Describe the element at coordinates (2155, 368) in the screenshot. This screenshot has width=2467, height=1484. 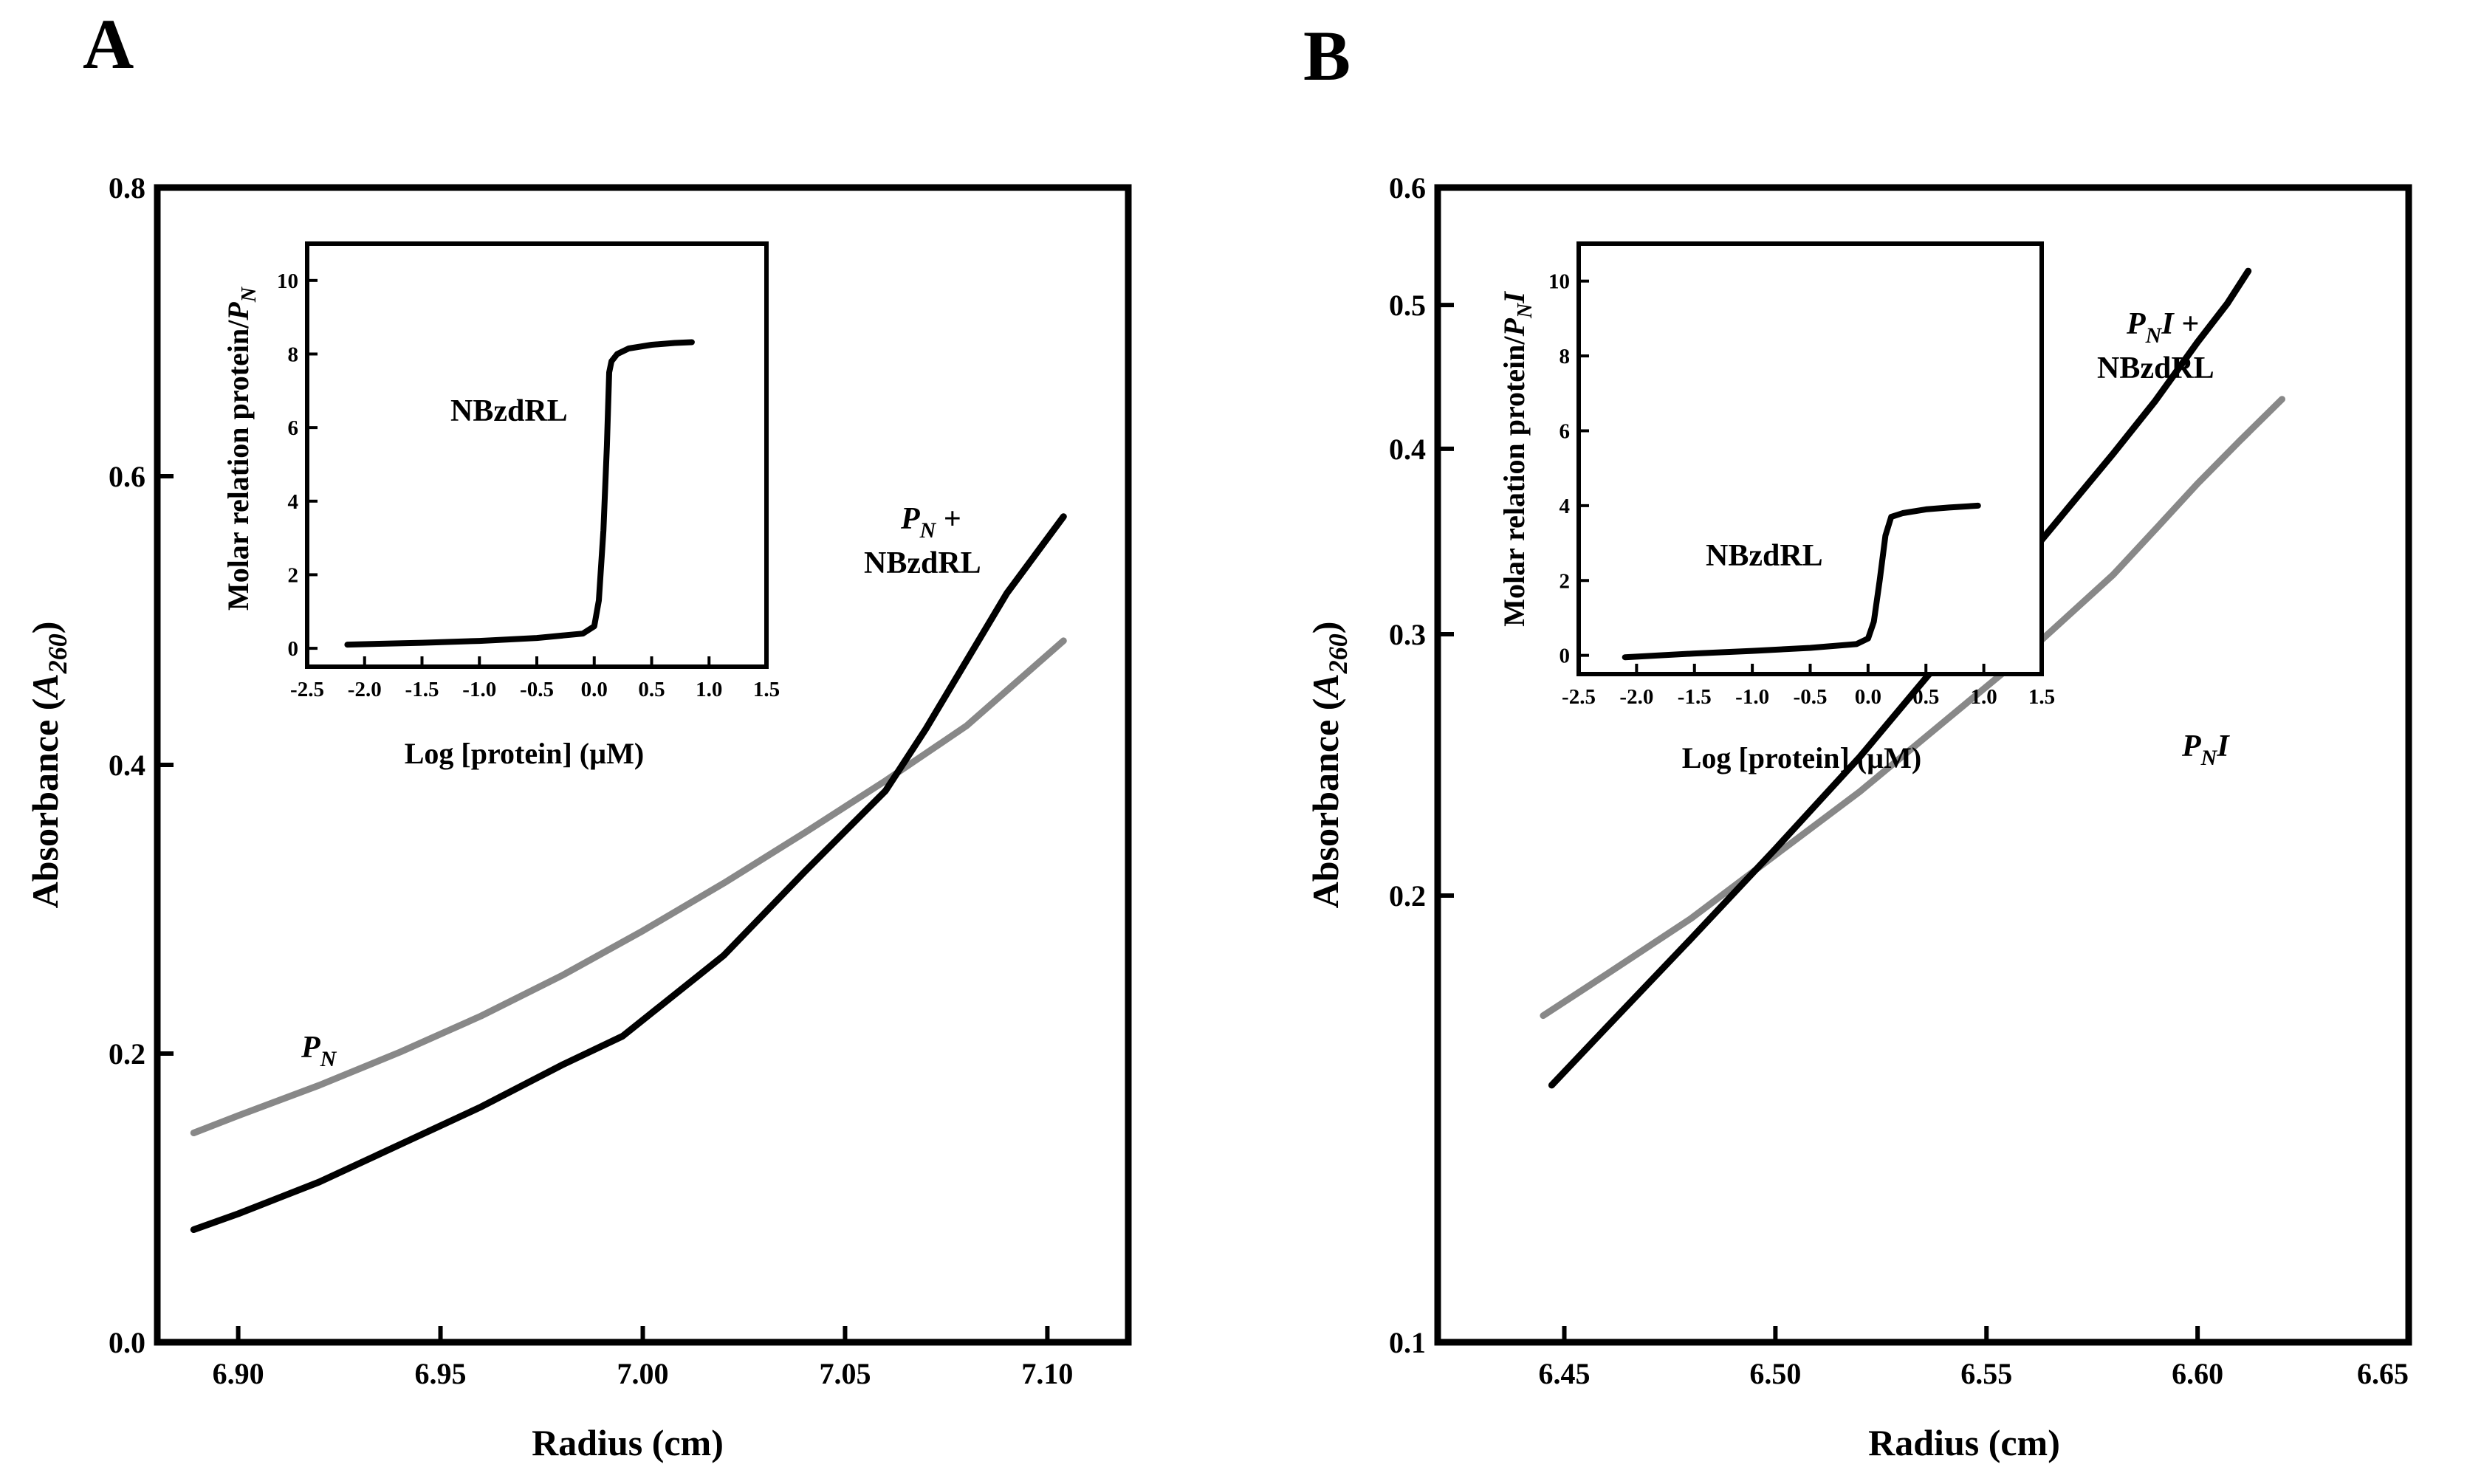
I see `panel-b-label-pni-nbzdrl-line2: NBzdRL` at that location.